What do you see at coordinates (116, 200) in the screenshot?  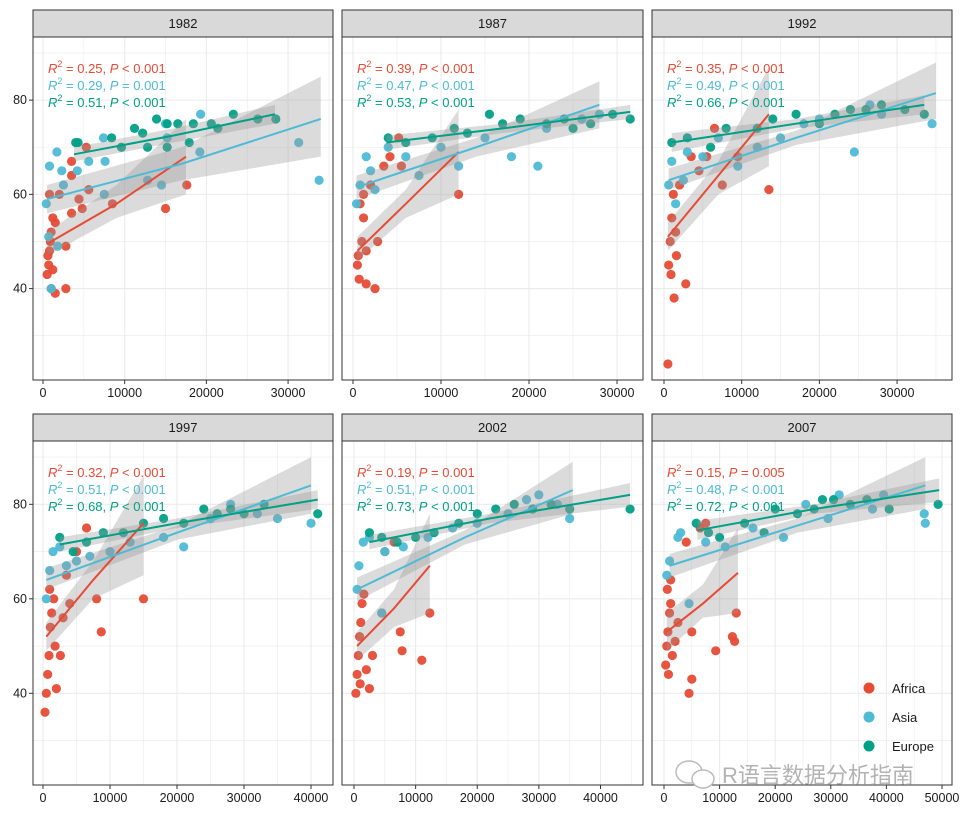 I see `trend-line-africa` at bounding box center [116, 200].